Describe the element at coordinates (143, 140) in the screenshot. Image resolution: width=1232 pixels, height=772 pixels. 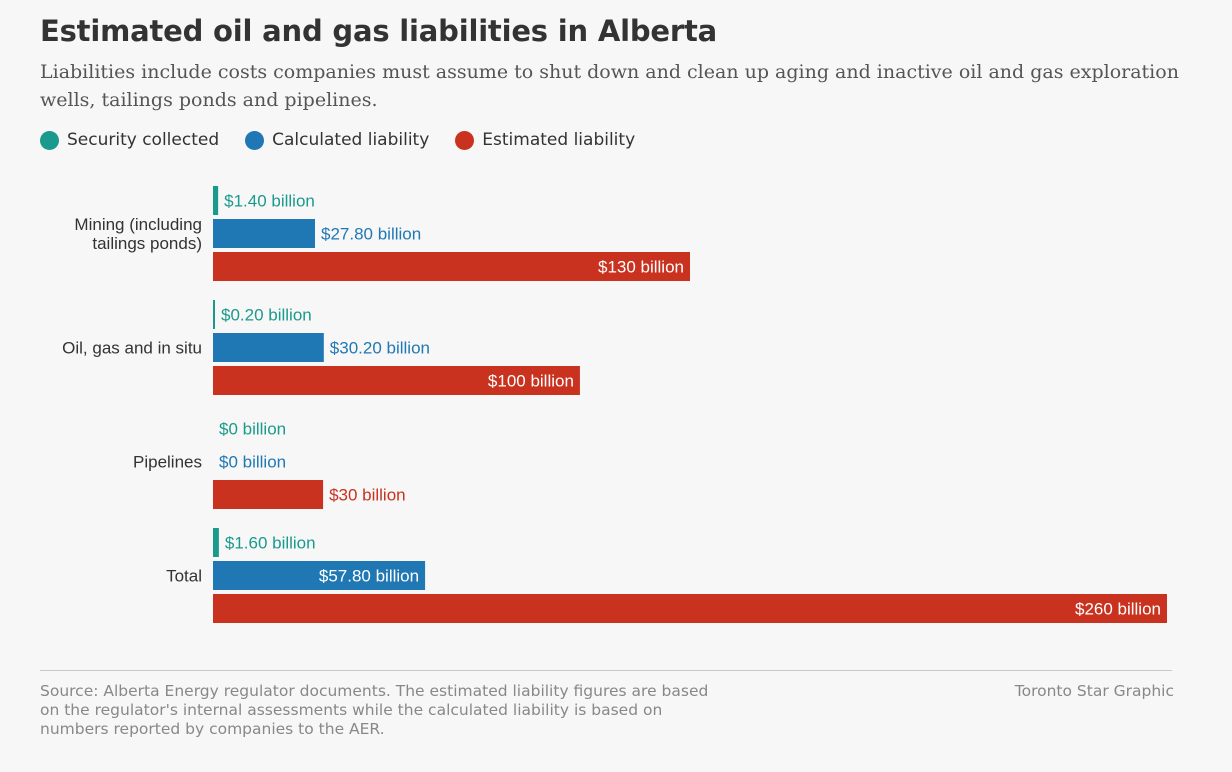
I see `legend-label-security: Security collected` at that location.